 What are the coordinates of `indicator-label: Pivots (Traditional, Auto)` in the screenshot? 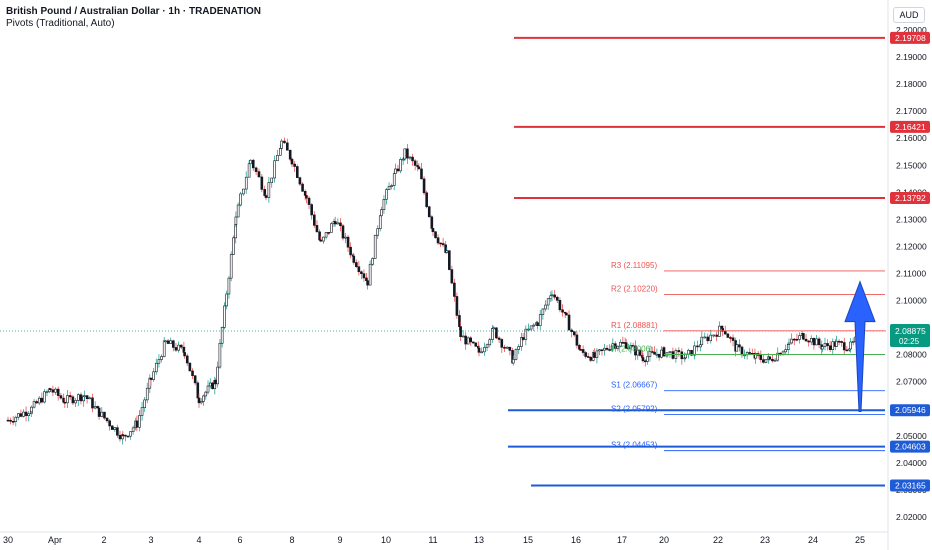 It's located at (60, 23).